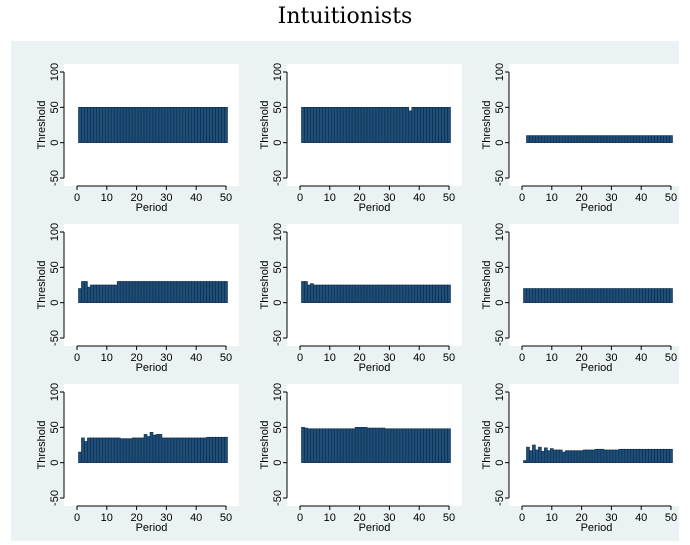 This screenshot has height=545, width=690. Describe the element at coordinates (278, 178) in the screenshot. I see `y-tick-label: -50` at that location.